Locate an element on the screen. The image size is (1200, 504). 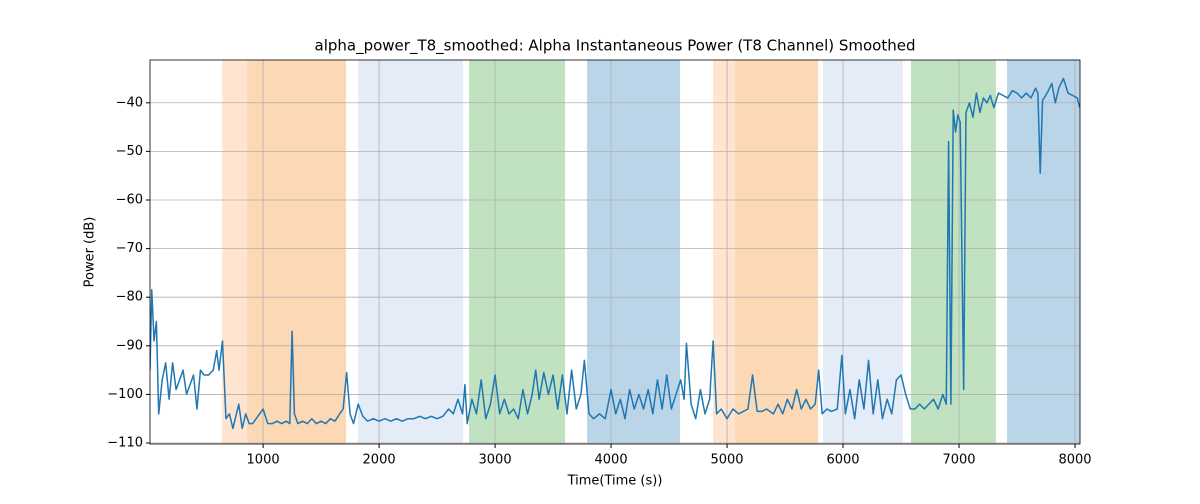
x-tick-label: 4000 is located at coordinates (611, 460).